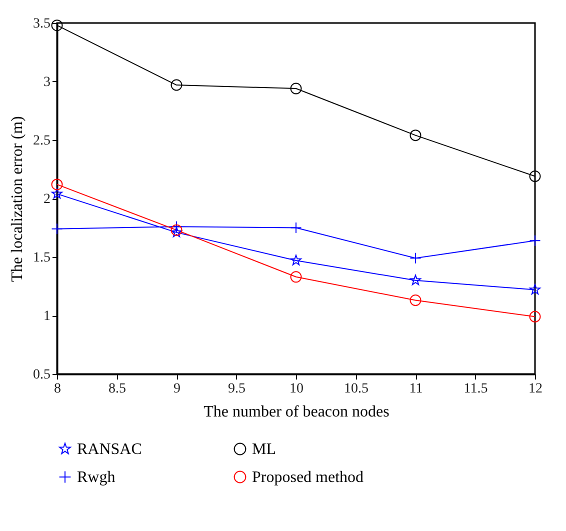 This screenshot has height=531, width=566. Describe the element at coordinates (308, 477) in the screenshot. I see `legend-label: Proposed method` at that location.